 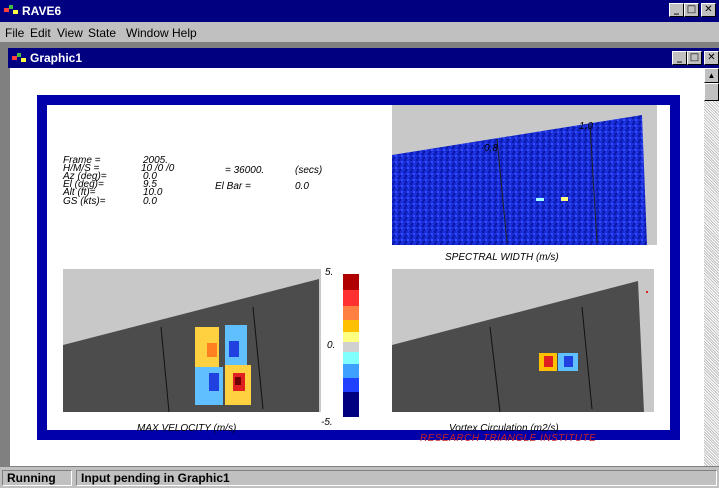 I want to click on vortex-circulation-plot, so click(x=523, y=340).